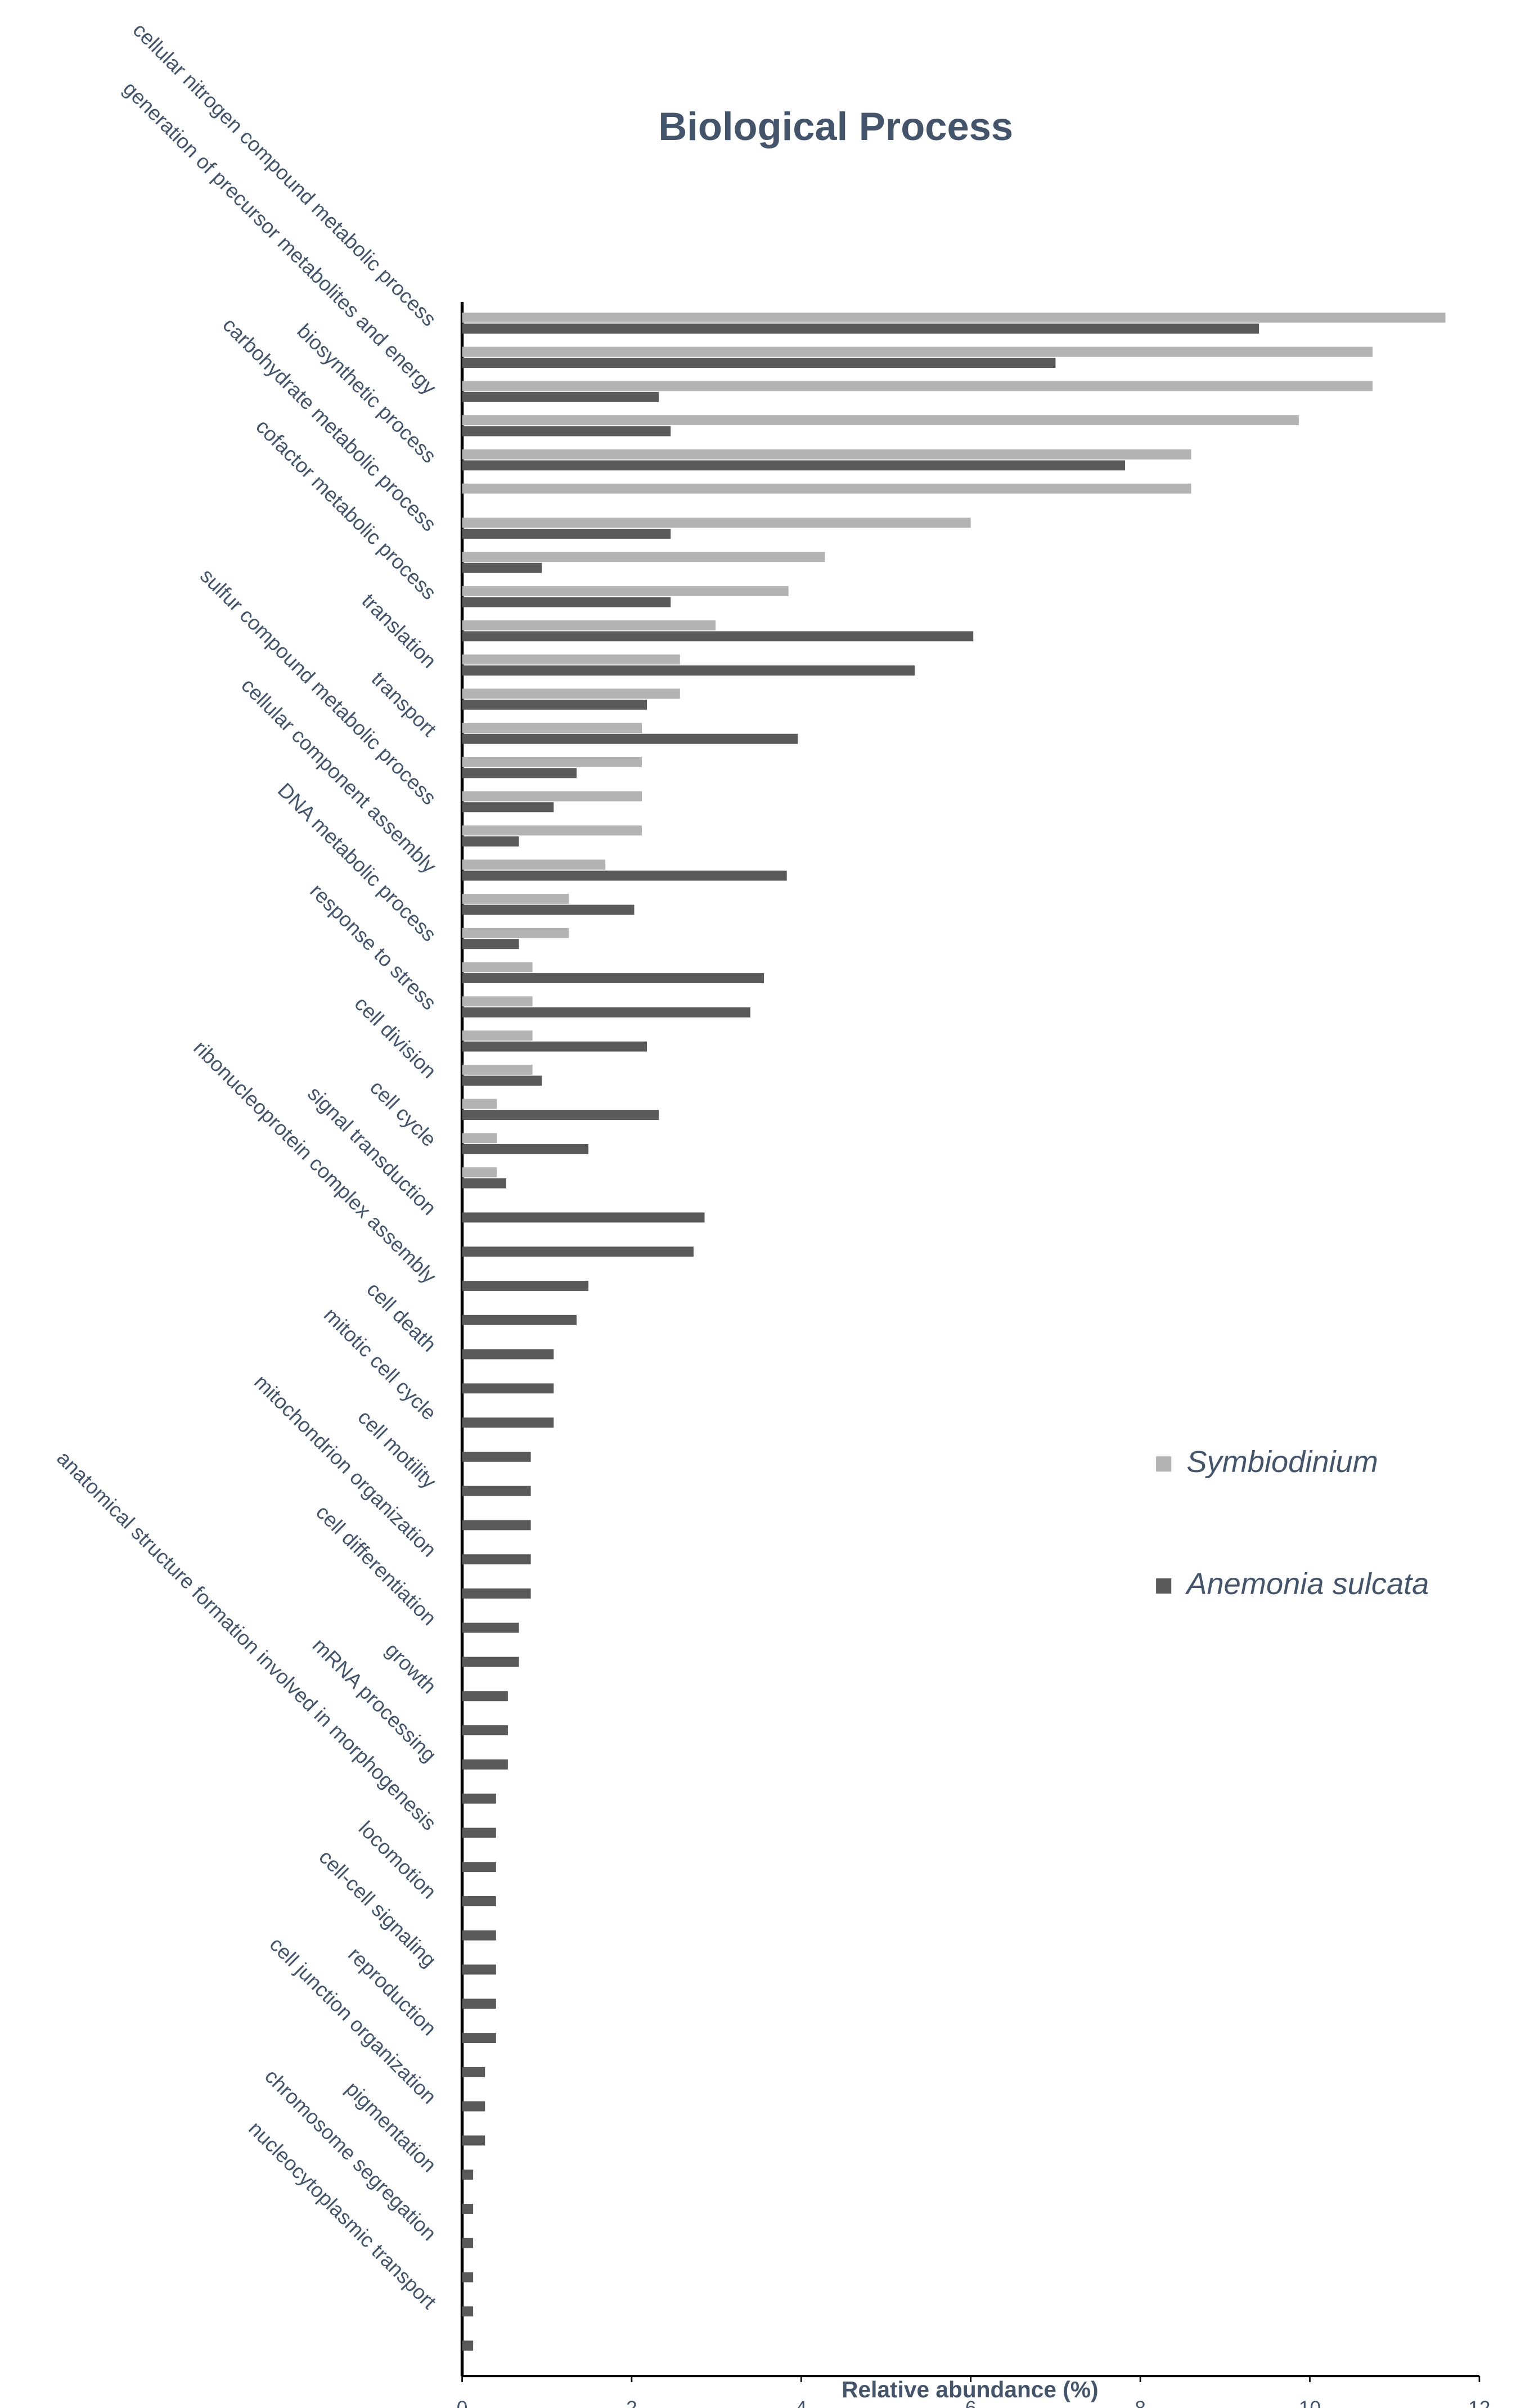  Describe the element at coordinates (1479, 2402) in the screenshot. I see `x-tick-label: 12` at that location.